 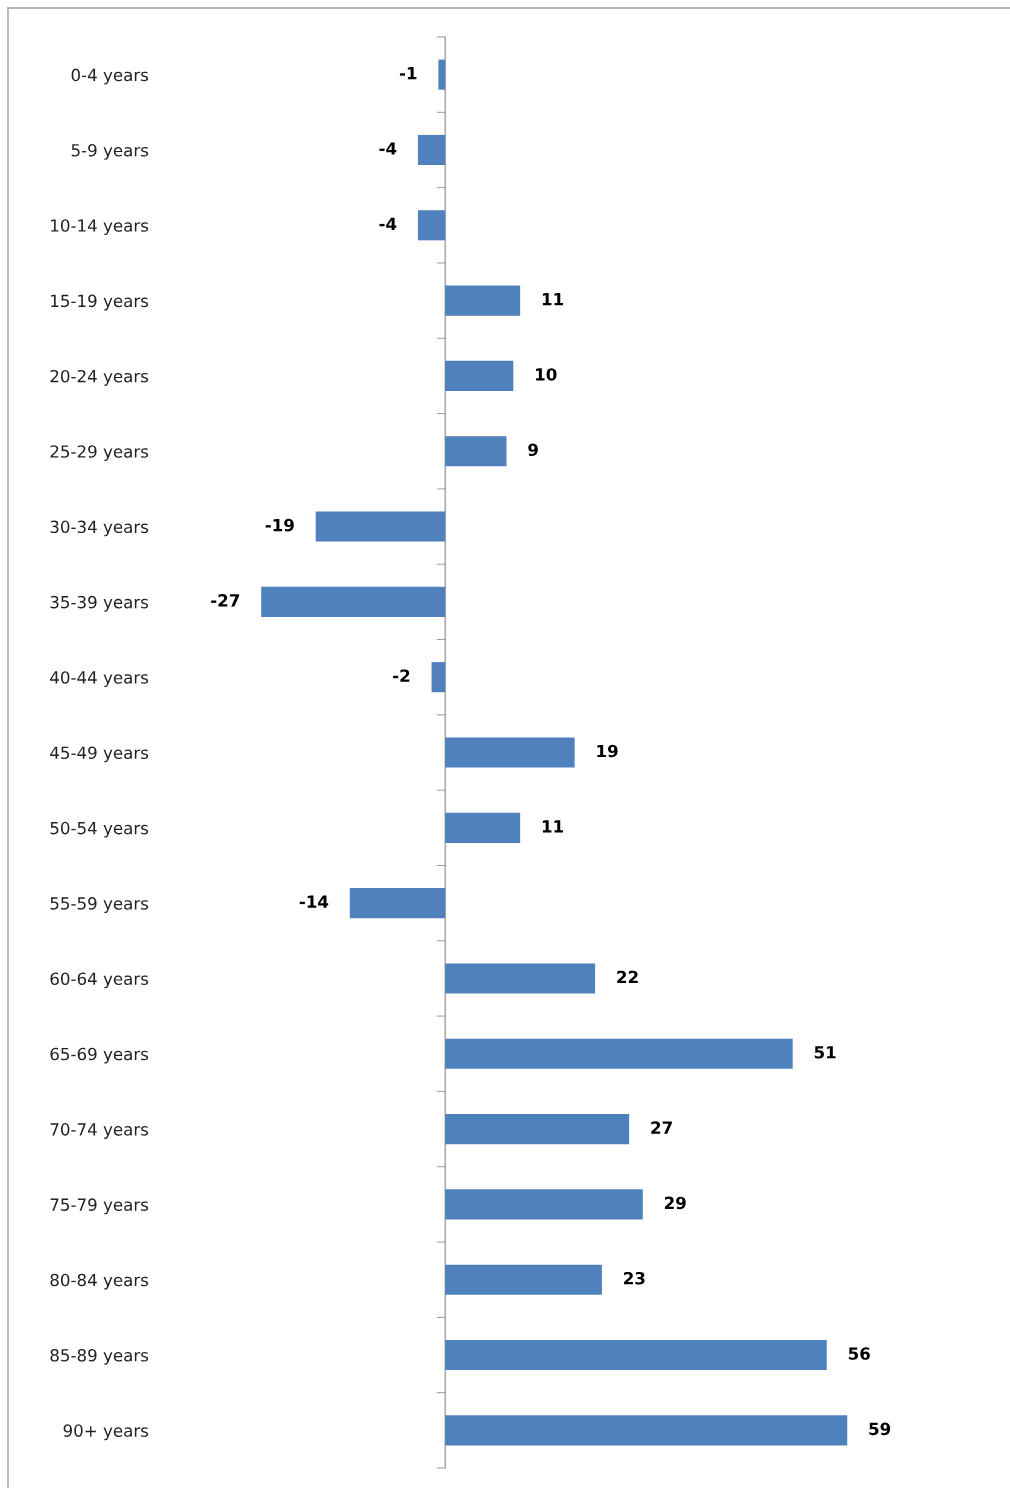 I want to click on data-label: 9, so click(x=533, y=450).